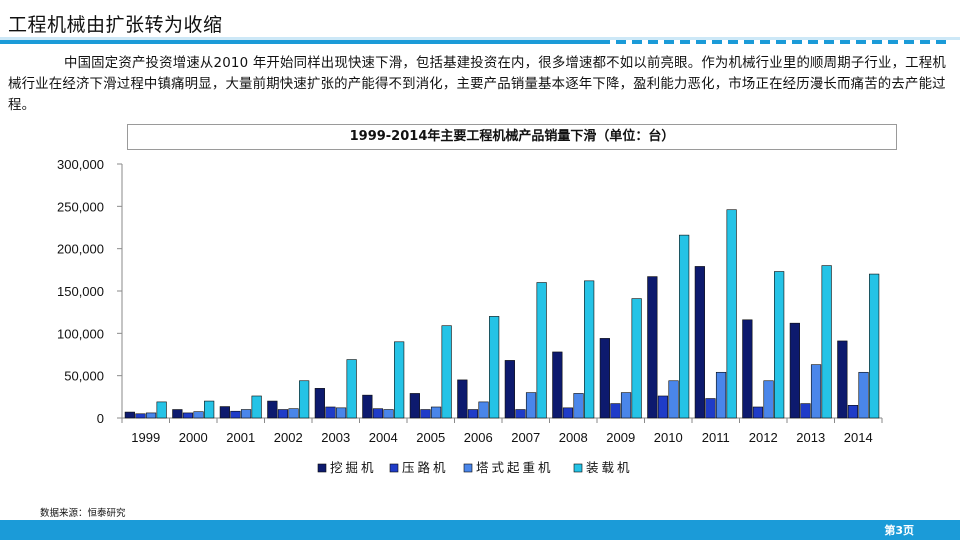  I want to click on x-tick-label: 2014, so click(858, 437).